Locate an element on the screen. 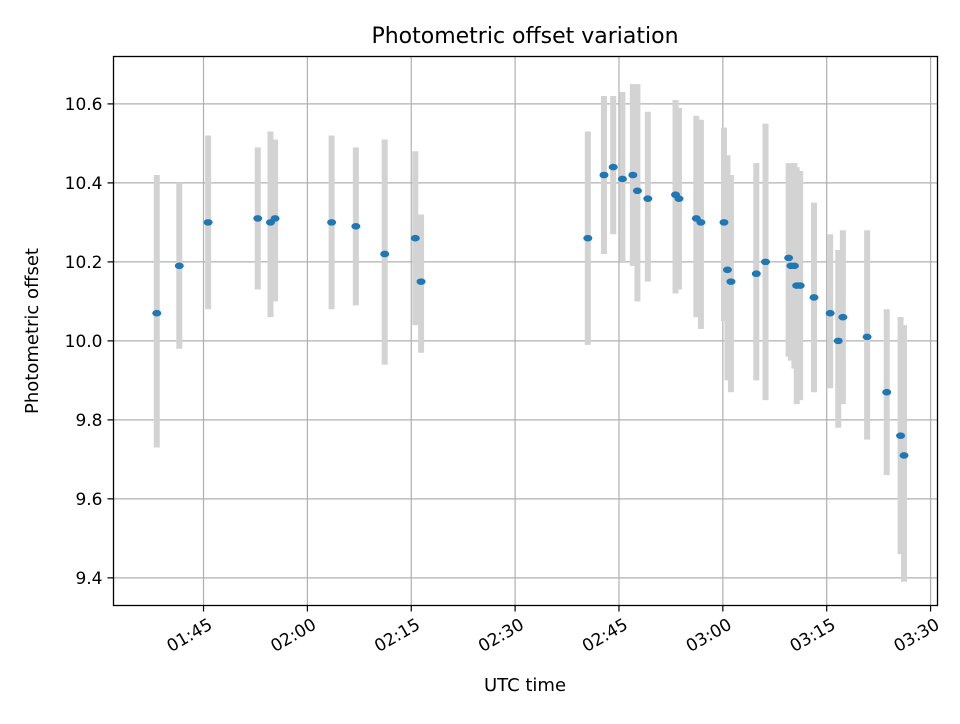 The height and width of the screenshot is (724, 960). y-tick-label: 10.4 is located at coordinates (84, 184).